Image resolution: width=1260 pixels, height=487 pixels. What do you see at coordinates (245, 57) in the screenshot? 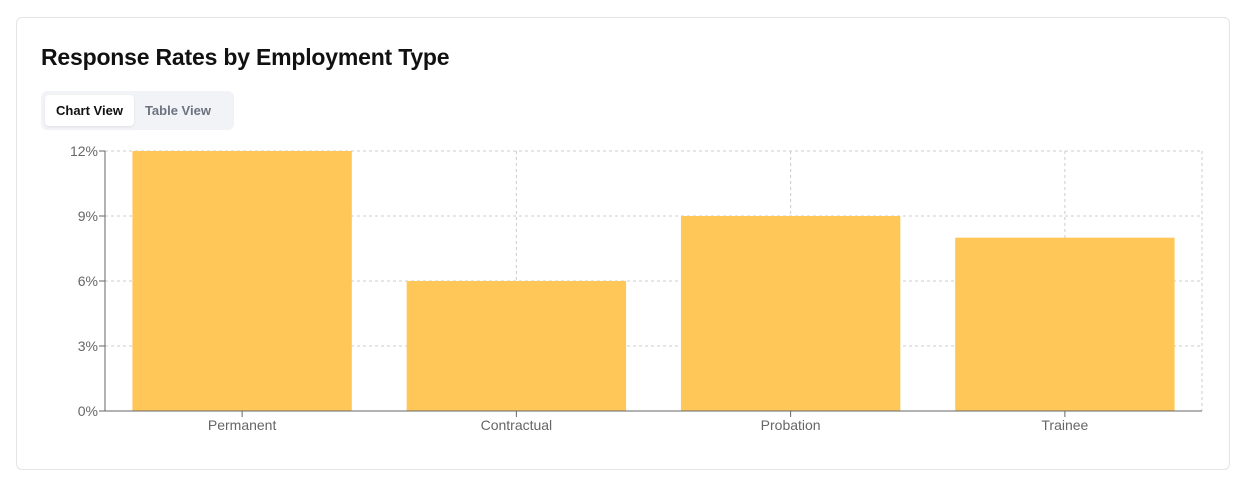
I see `chart-title: Response Rates by Employment Type` at bounding box center [245, 57].